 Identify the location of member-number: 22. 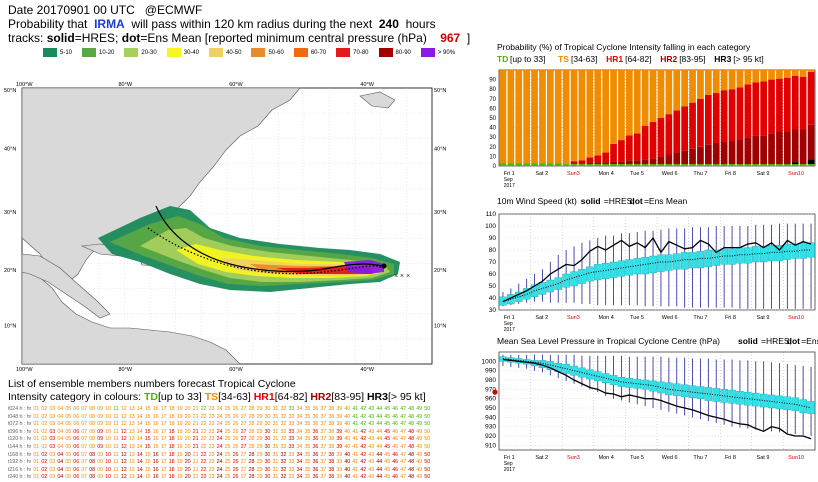
(203, 469).